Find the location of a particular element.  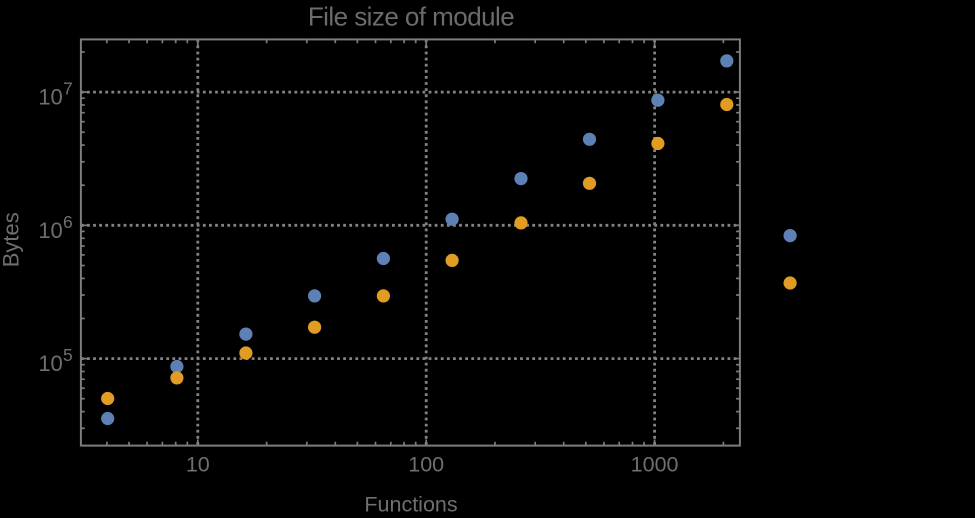

svg-text: 7 is located at coordinates (68, 89).